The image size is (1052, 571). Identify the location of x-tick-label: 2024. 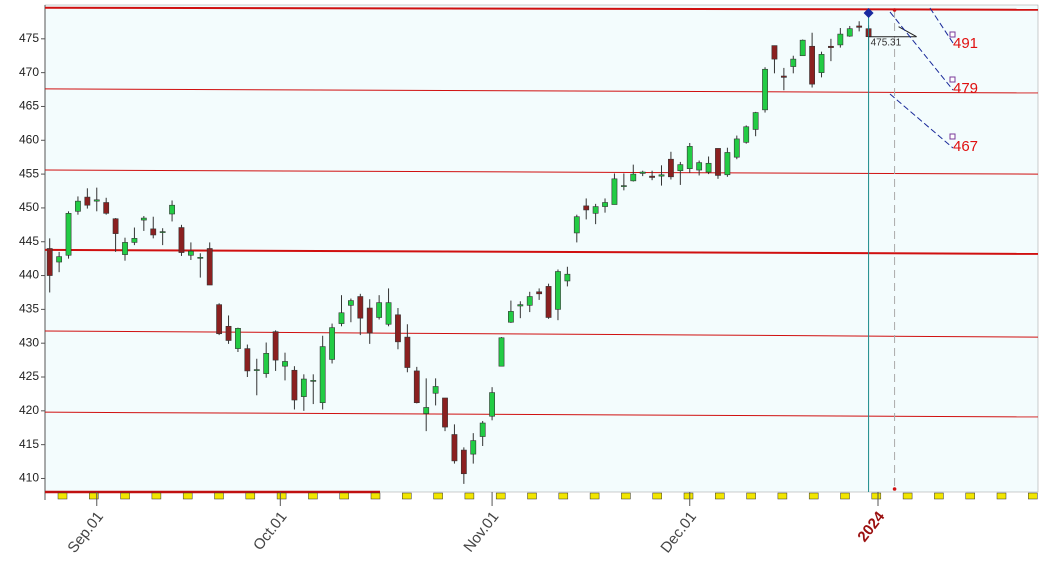
(871, 526).